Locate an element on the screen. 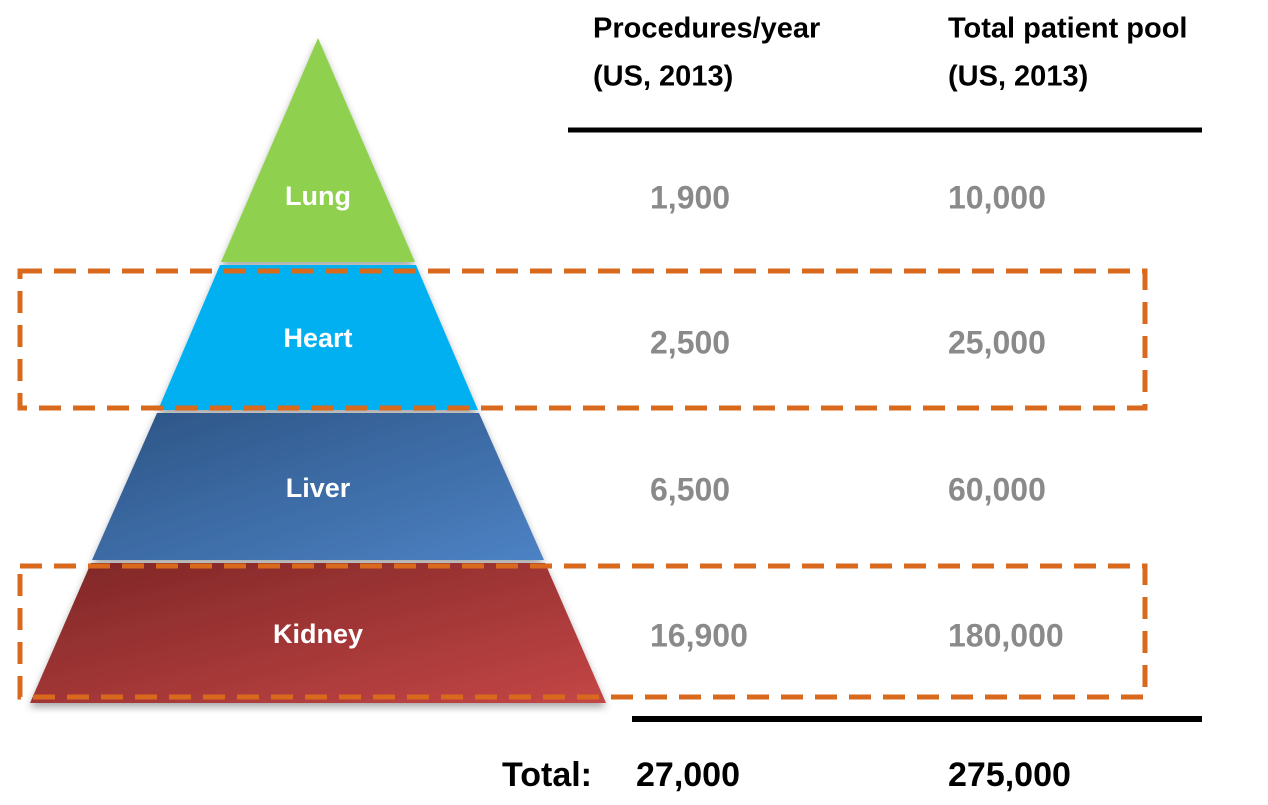 The width and height of the screenshot is (1268, 805). liver-slice is located at coordinates (318, 486).